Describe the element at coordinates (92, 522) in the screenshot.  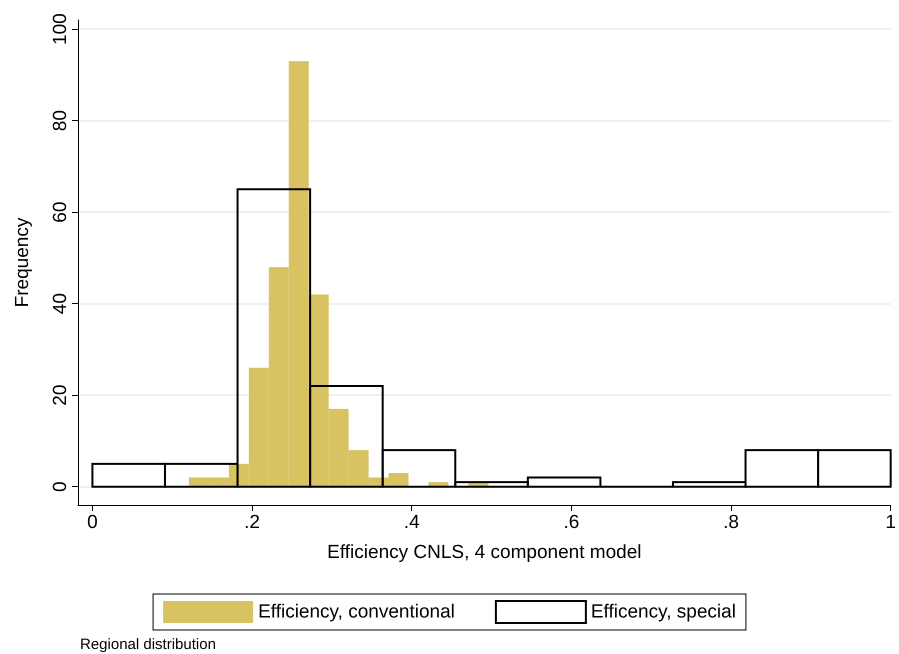
I see `x-tick-label: 0` at that location.